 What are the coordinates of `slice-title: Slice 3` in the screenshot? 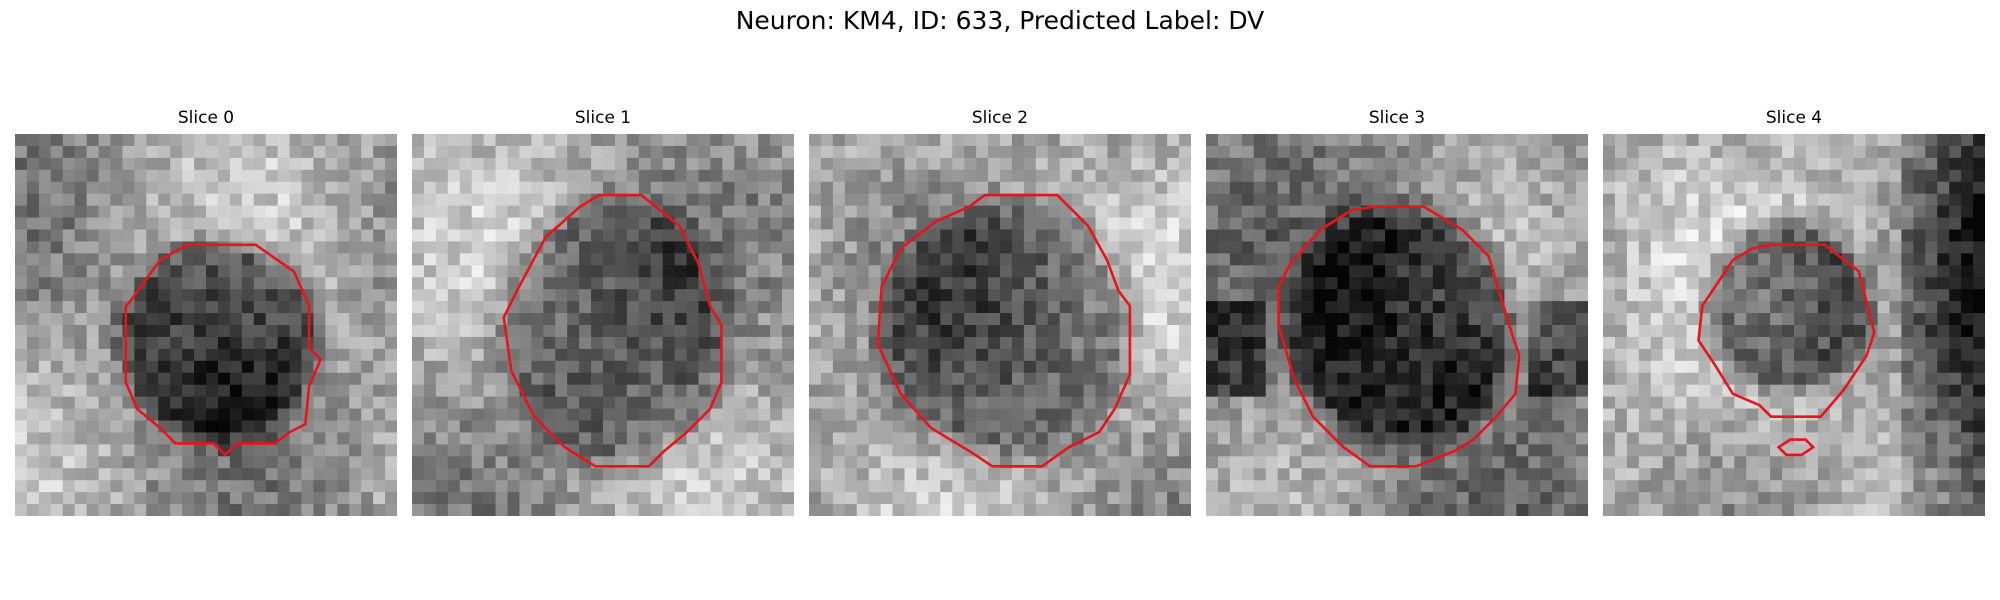 It's located at (1397, 118).